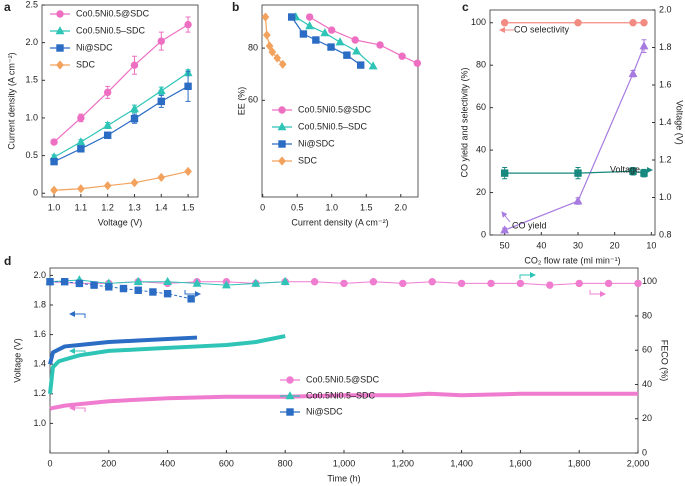  What do you see at coordinates (161, 207) in the screenshot?
I see `x-tick-label: 1.4` at bounding box center [161, 207].